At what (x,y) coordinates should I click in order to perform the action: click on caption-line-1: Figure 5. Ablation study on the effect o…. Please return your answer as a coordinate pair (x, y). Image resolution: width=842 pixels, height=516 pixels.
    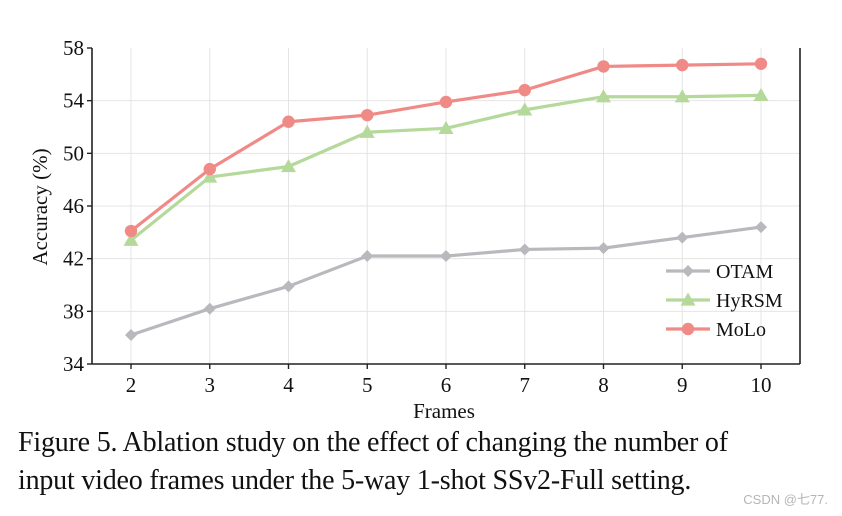
    Looking at the image, I should click on (373, 442).